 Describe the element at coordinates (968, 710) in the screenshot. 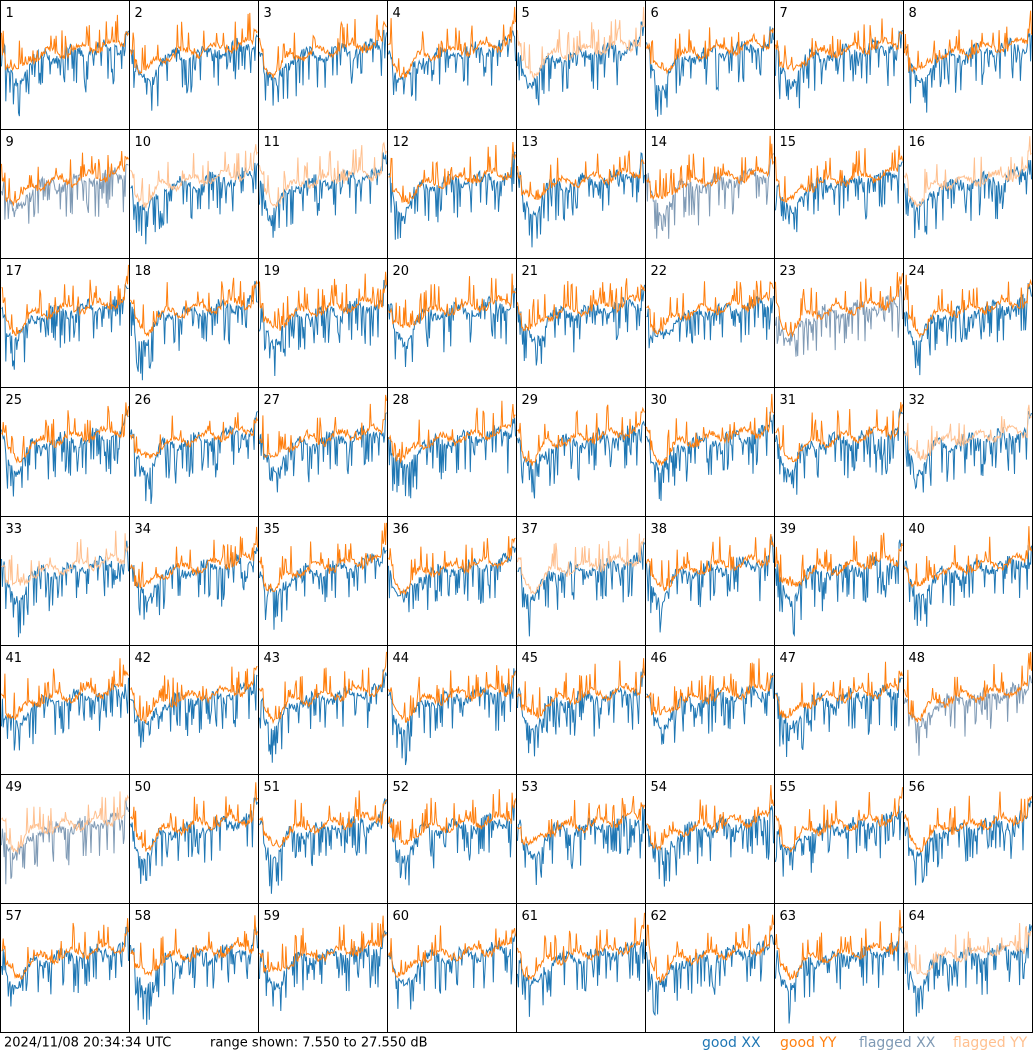

I see `panel: 48` at that location.